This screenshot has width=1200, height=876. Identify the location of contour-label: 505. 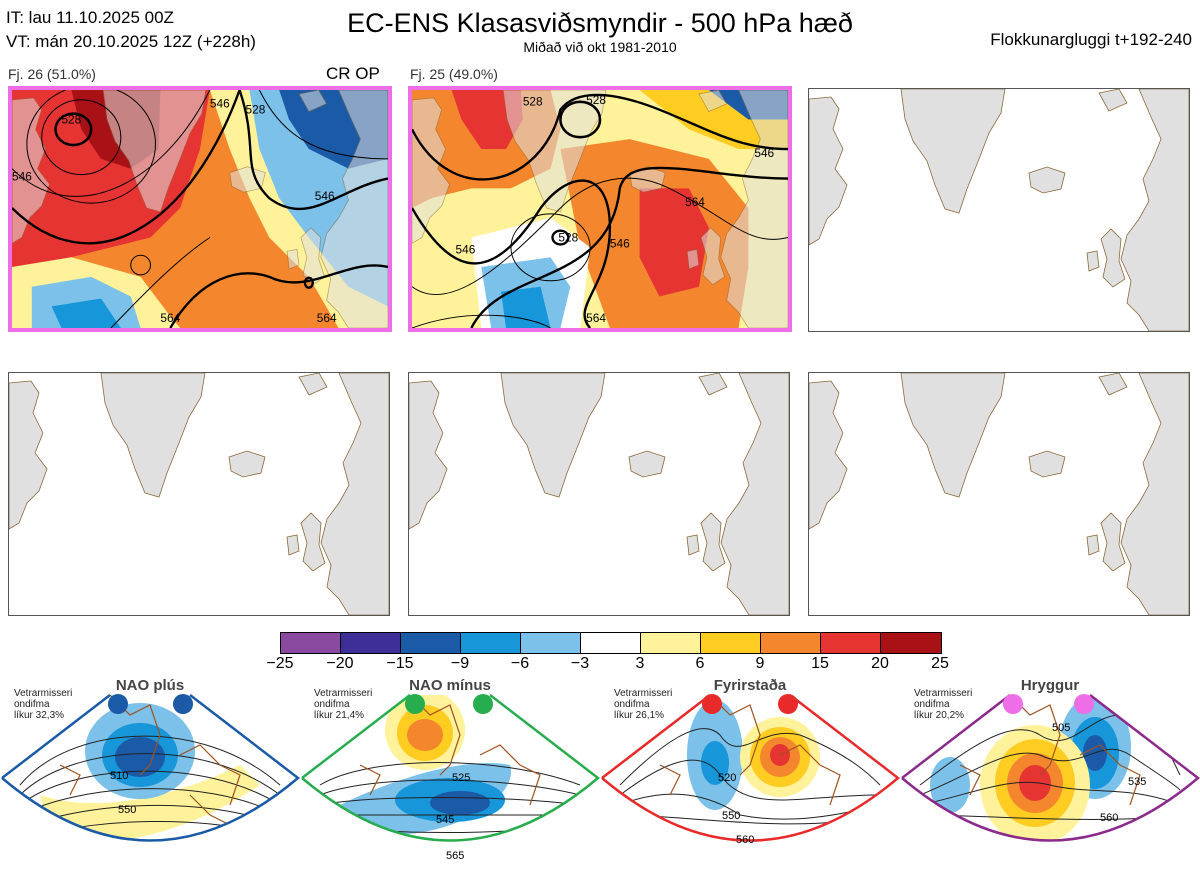
(1061, 728).